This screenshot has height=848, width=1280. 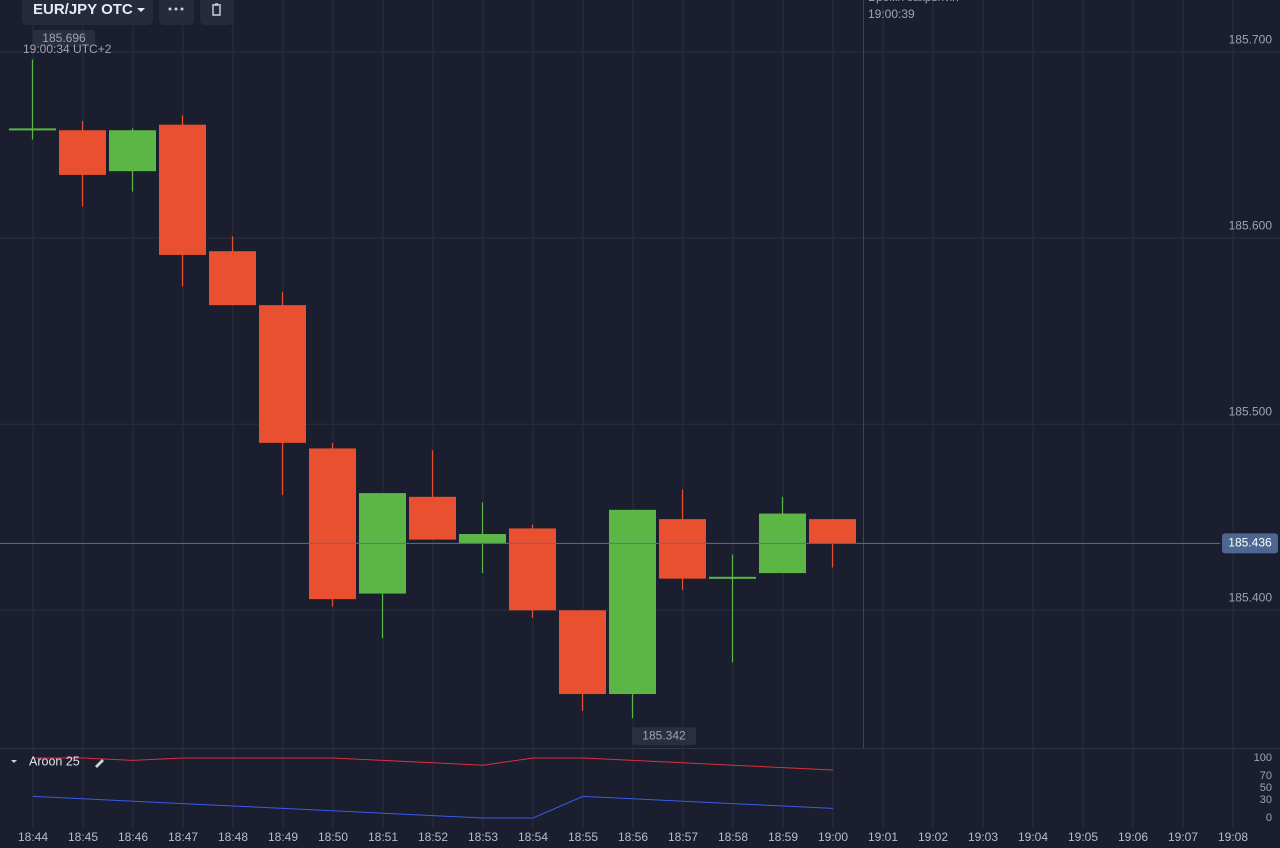 What do you see at coordinates (633, 837) in the screenshot?
I see `x-tick-label: 18:56` at bounding box center [633, 837].